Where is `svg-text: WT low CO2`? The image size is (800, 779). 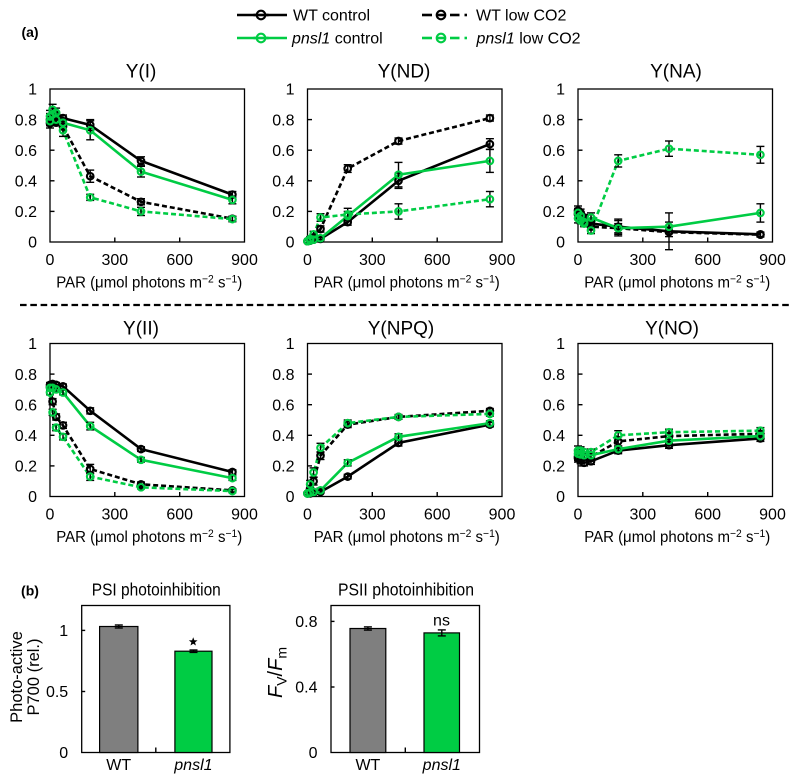 svg-text: WT low CO2 is located at coordinates (521, 16).